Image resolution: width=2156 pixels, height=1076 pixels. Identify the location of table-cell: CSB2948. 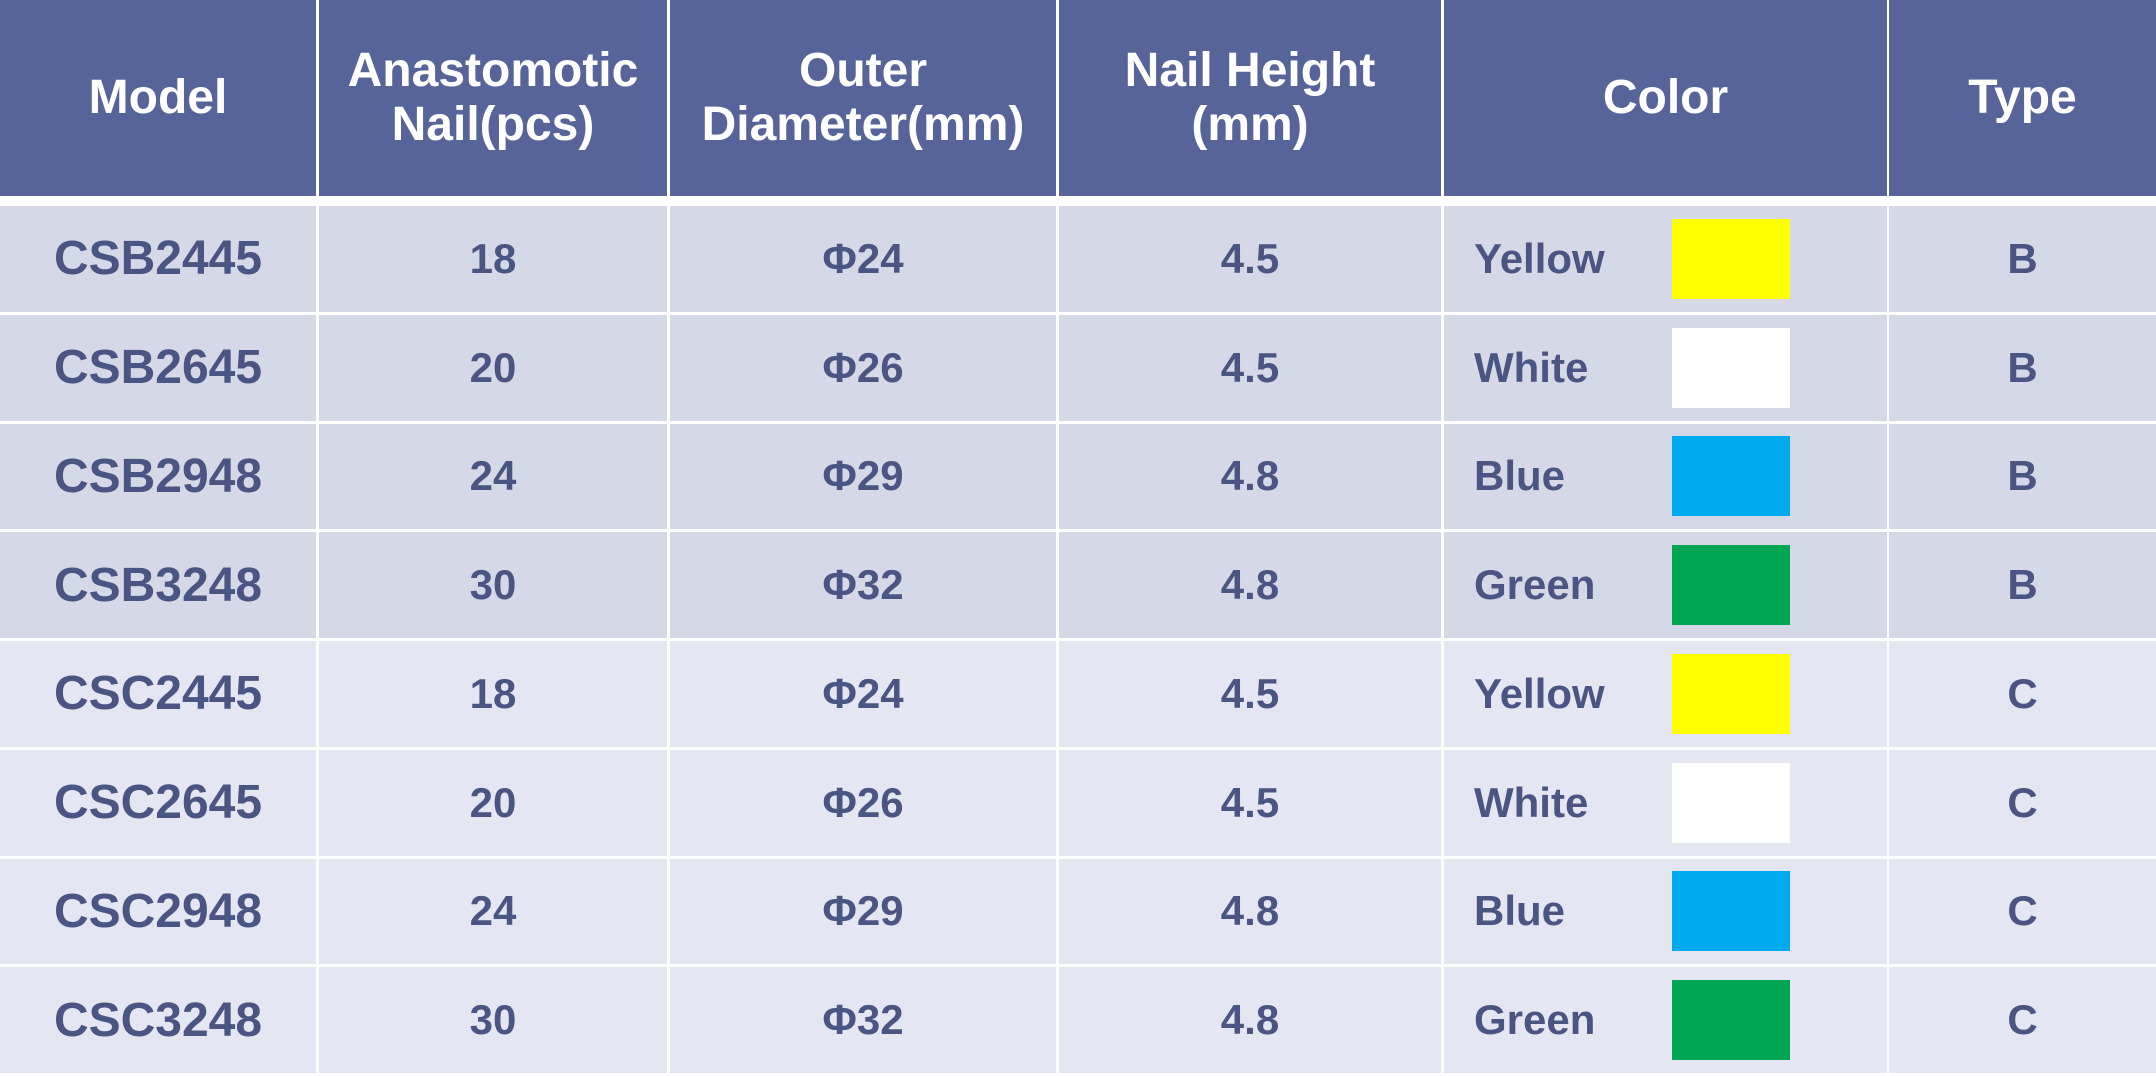
(158, 476).